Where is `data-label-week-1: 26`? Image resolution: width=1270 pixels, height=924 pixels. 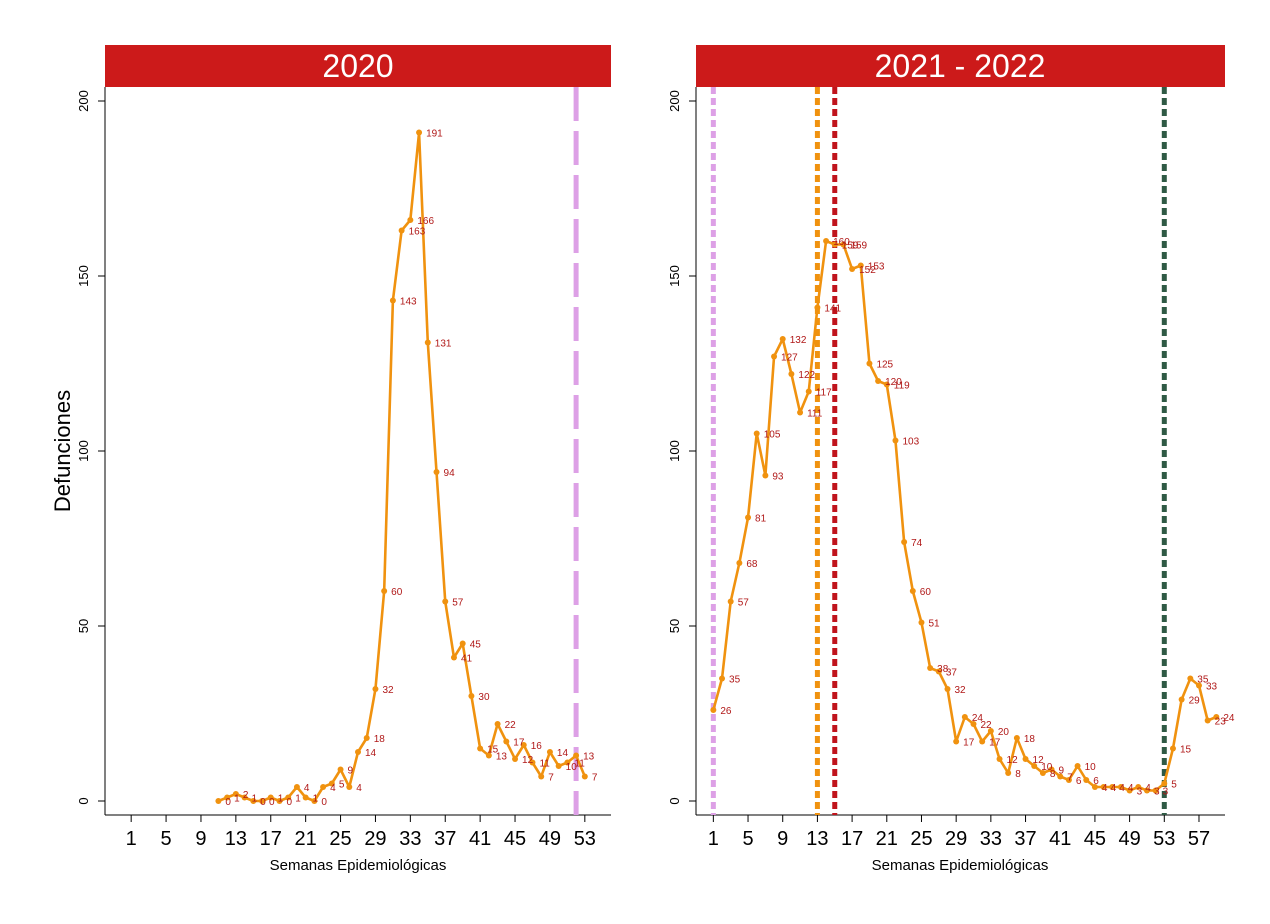
data-label-week-1: 26 is located at coordinates (726, 711).